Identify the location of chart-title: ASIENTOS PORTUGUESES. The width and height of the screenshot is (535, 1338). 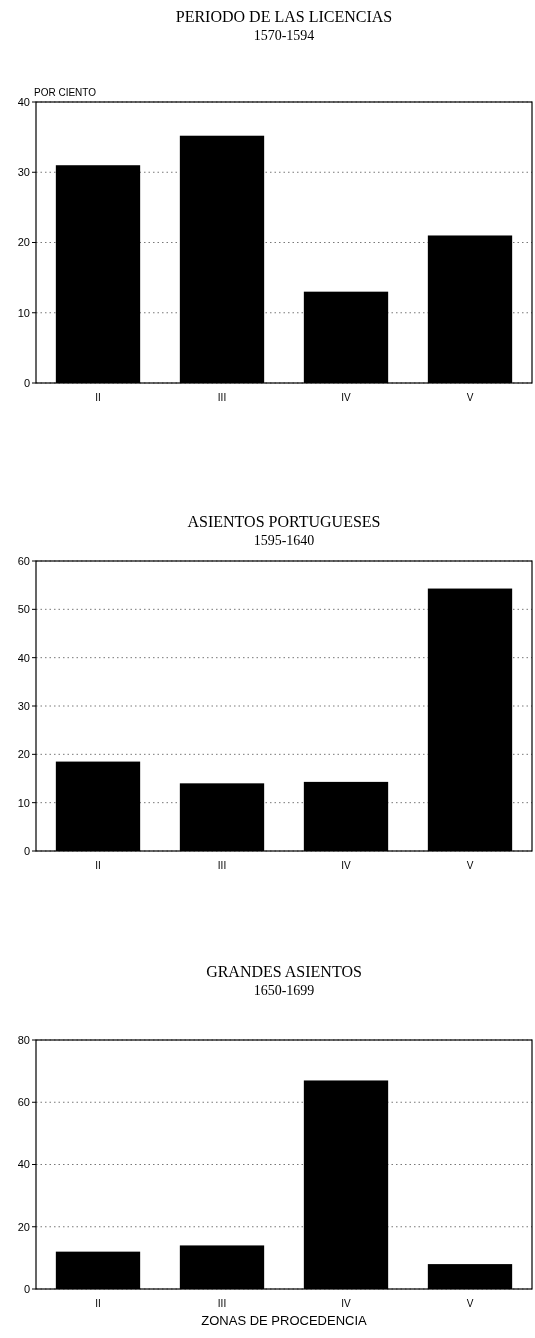
(284, 521).